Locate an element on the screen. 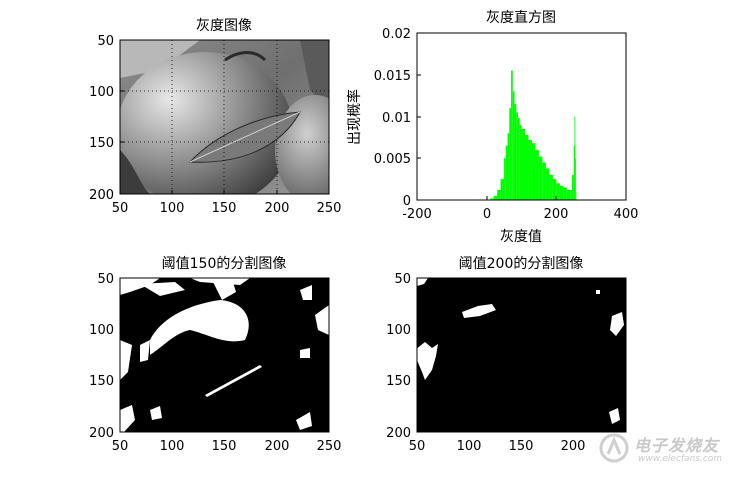  histogram-x-label: 灰度值 is located at coordinates (521, 237).